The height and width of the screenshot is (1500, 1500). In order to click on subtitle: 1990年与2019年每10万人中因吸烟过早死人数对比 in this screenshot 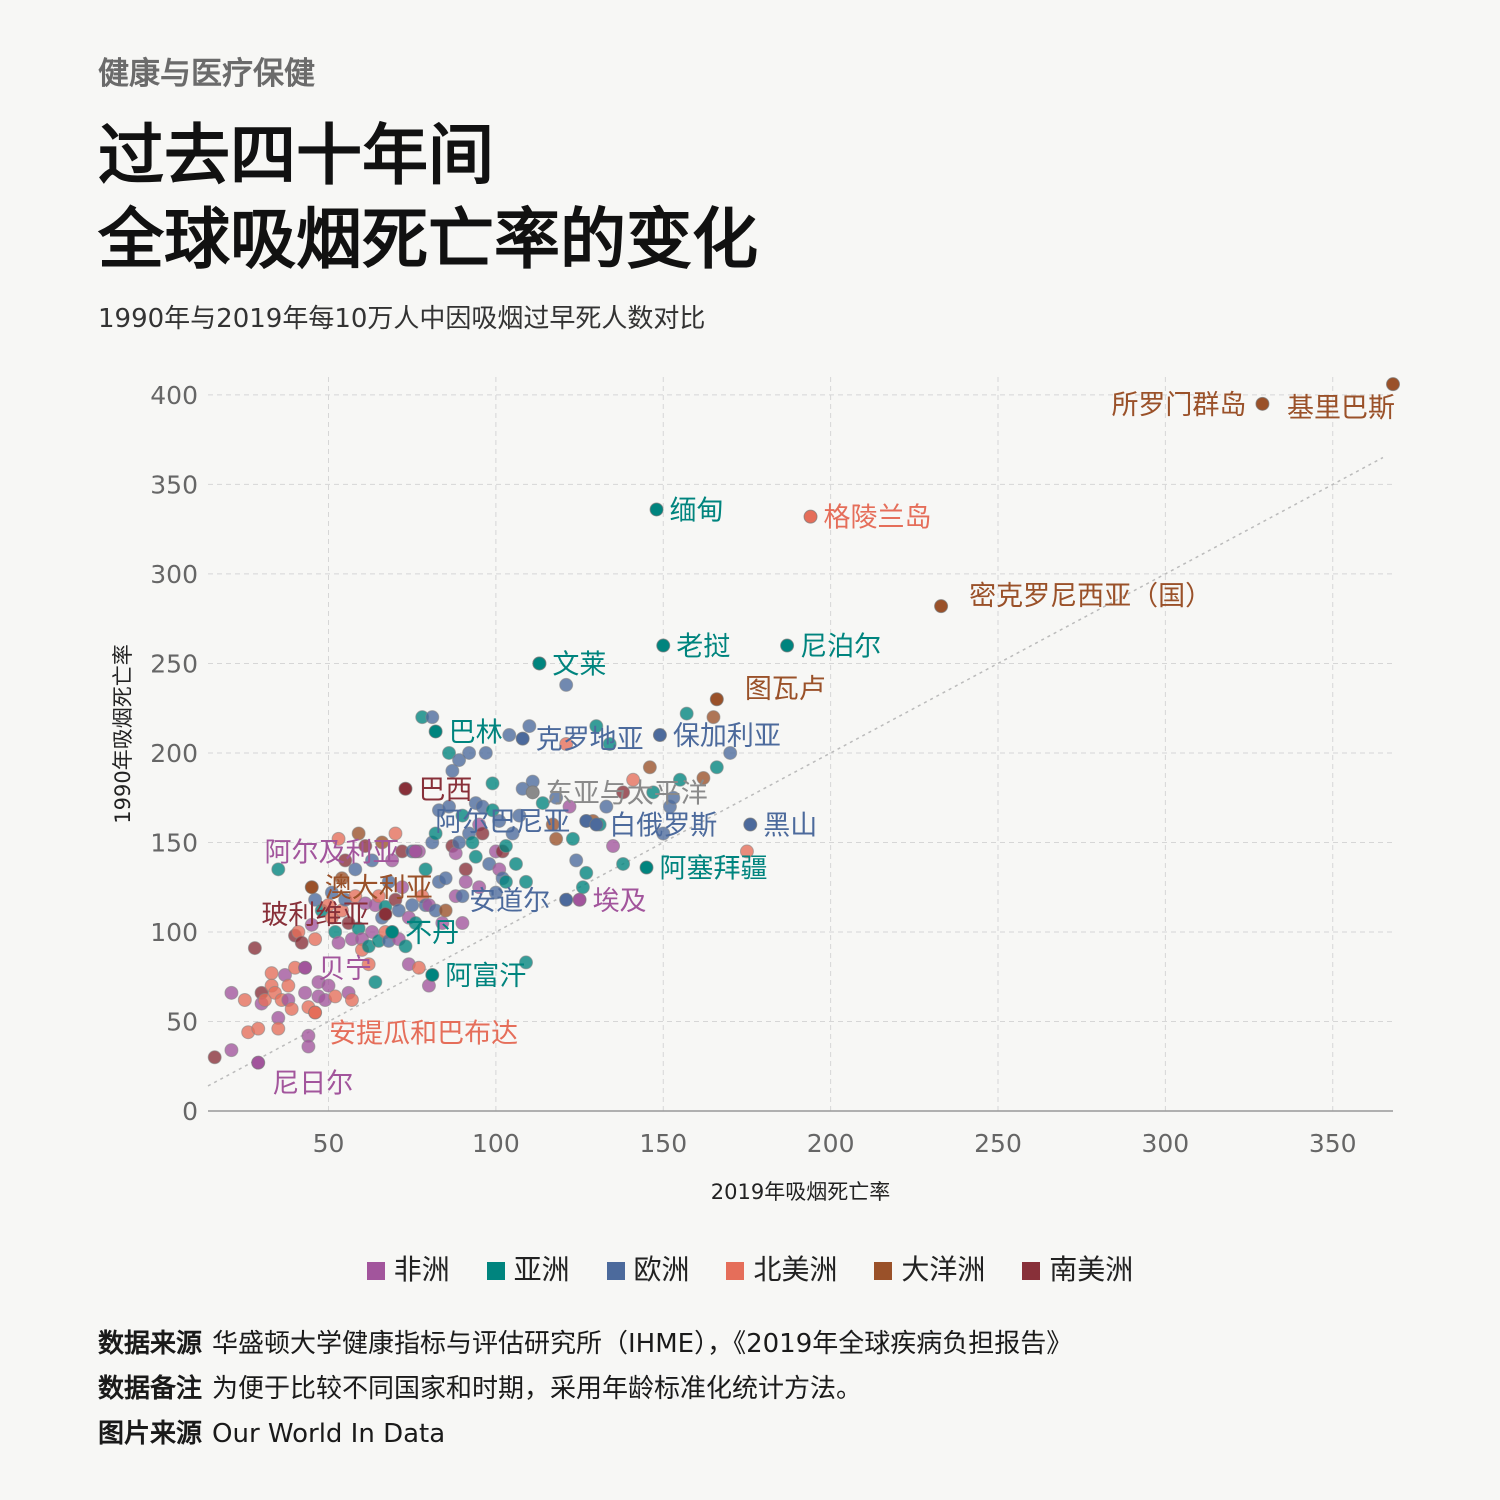, I will do `click(402, 319)`.